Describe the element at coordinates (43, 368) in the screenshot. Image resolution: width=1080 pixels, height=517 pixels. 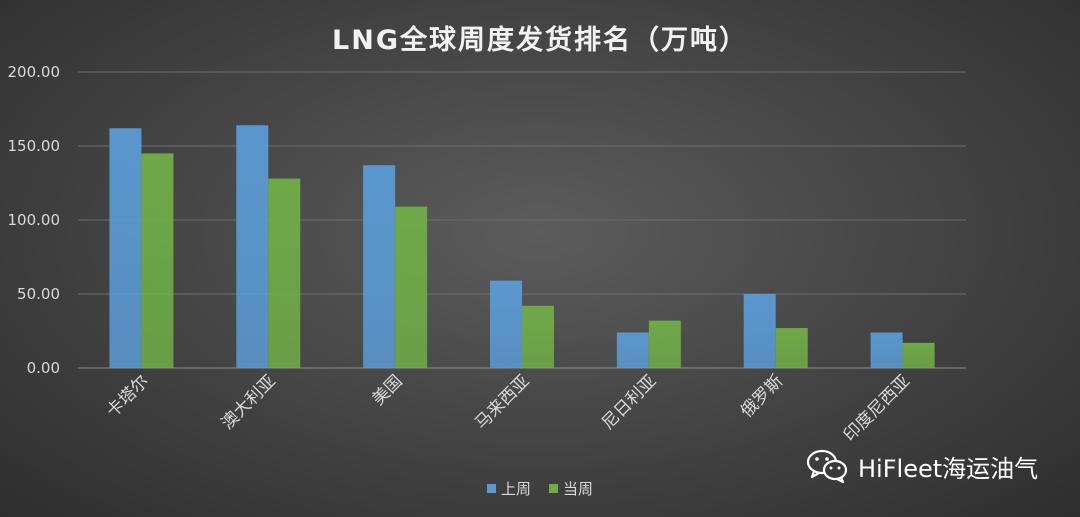
I see `y-tick-label: 0.00` at that location.